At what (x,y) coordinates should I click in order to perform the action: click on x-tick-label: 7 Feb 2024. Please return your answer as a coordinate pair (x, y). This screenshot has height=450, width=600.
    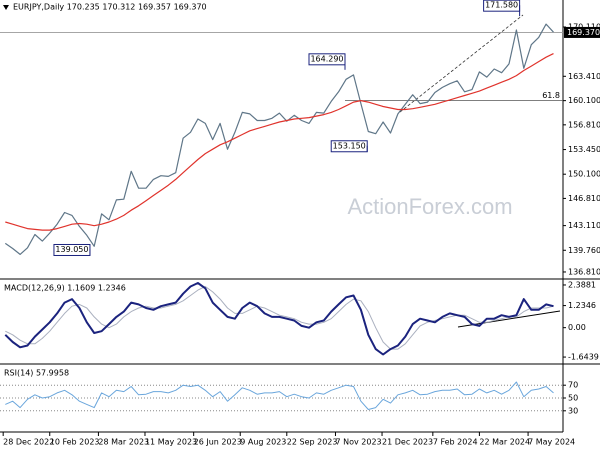
    Looking at the image, I should click on (455, 442).